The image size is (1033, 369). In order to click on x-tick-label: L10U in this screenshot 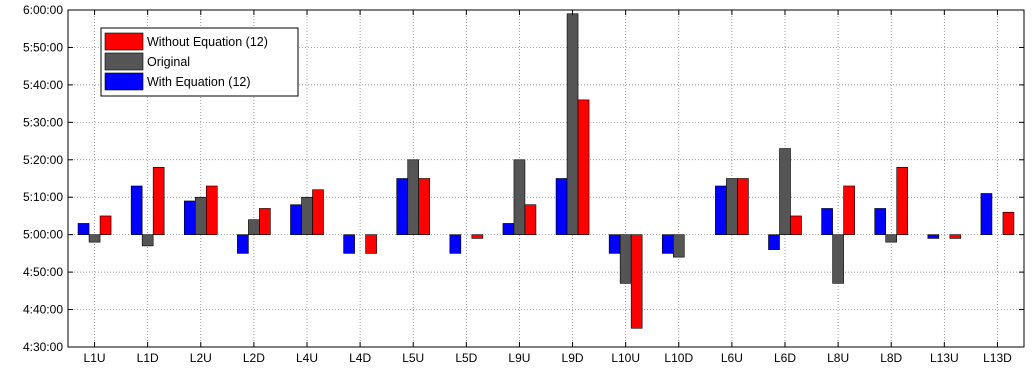, I will do `click(625, 358)`.